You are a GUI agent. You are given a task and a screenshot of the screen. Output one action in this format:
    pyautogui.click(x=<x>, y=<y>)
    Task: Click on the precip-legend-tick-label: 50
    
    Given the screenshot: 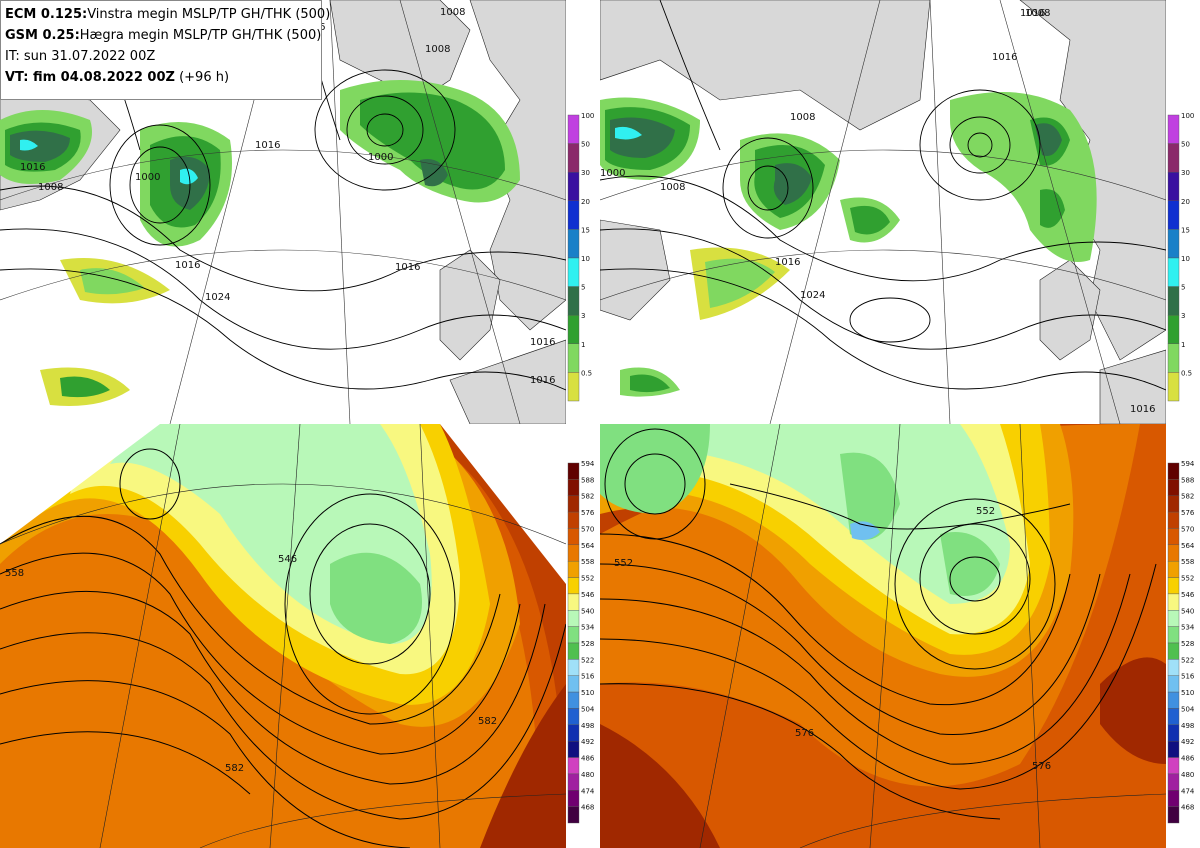 What is the action you would take?
    pyautogui.click(x=585, y=145)
    